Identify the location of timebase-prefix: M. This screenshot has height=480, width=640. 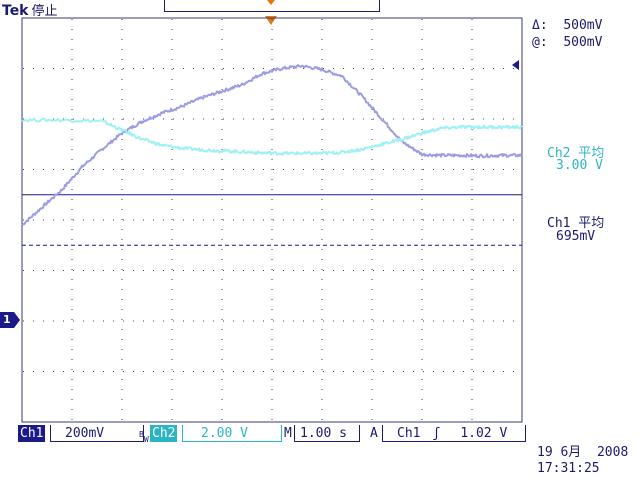
(288, 433).